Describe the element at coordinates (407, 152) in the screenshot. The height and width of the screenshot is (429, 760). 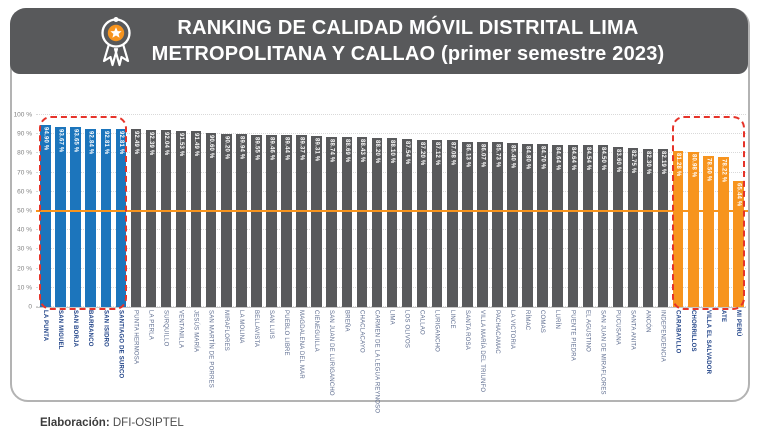
I see `bar-value-label: 87.54 %` at that location.